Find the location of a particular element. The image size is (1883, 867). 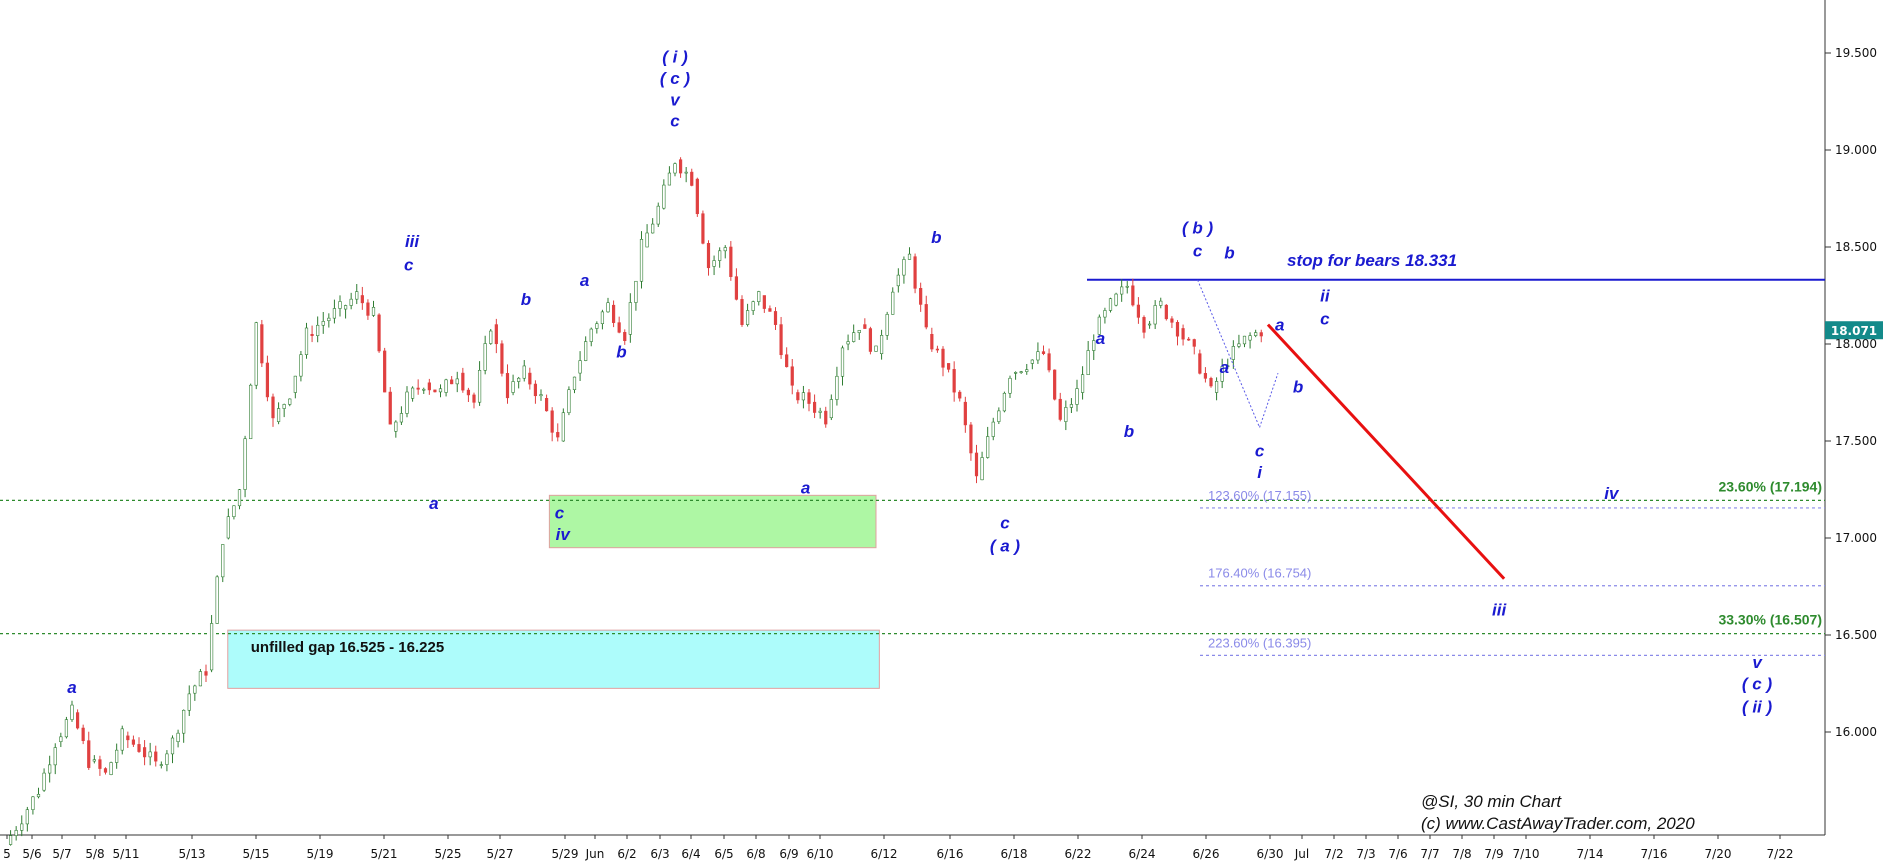

wave-label: ( c ) is located at coordinates (675, 78).